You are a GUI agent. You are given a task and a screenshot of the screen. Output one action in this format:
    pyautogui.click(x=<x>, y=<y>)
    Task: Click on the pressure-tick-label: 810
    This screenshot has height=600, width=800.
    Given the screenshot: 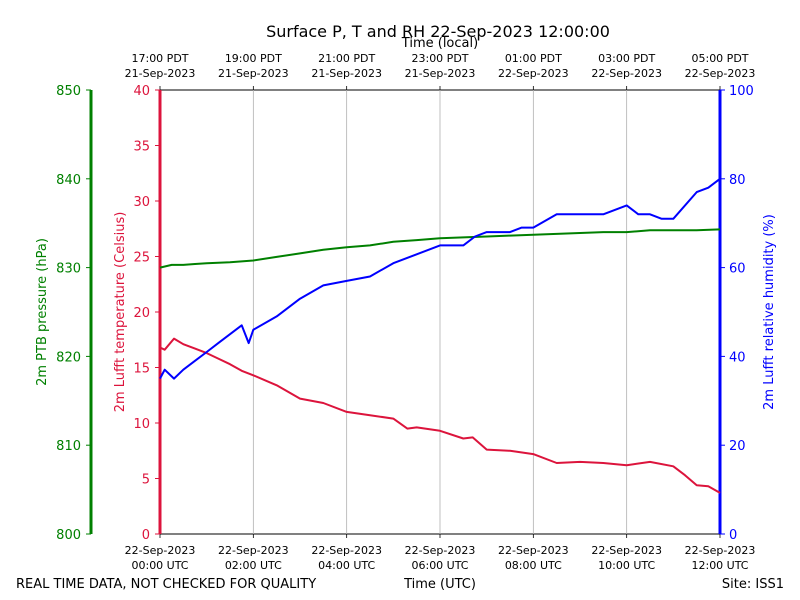 What is the action you would take?
    pyautogui.click(x=68, y=446)
    